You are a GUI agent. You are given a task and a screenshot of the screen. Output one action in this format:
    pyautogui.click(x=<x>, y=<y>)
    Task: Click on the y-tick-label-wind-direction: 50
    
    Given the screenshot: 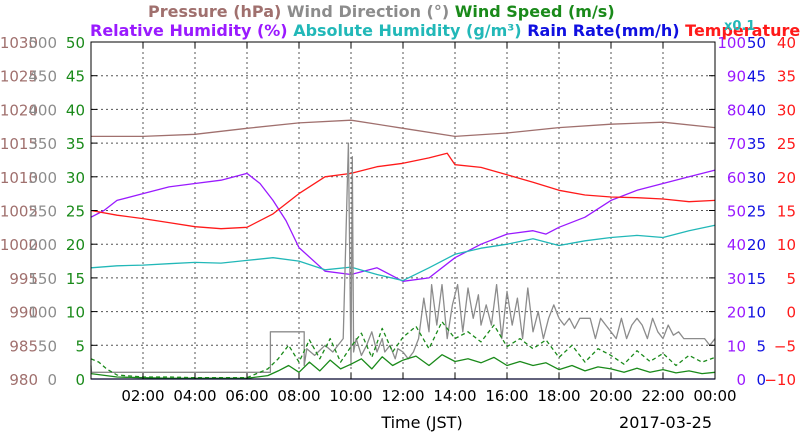 What is the action you would take?
    pyautogui.click(x=47, y=346)
    